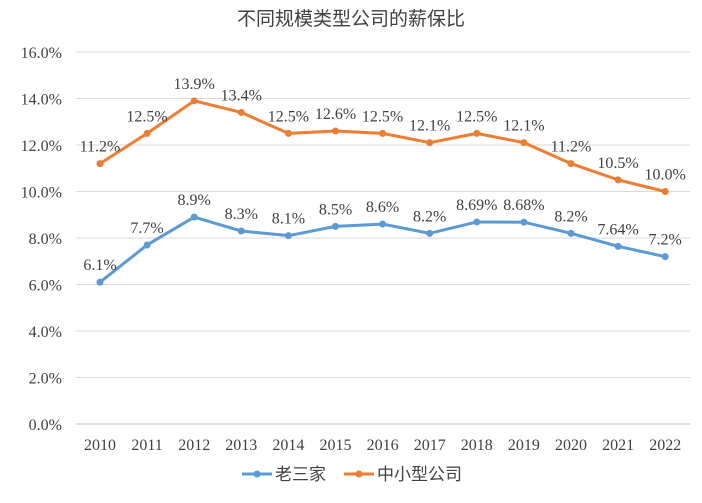 This screenshot has height=503, width=702. What do you see at coordinates (194, 200) in the screenshot?
I see `data-label: 8.9%` at bounding box center [194, 200].